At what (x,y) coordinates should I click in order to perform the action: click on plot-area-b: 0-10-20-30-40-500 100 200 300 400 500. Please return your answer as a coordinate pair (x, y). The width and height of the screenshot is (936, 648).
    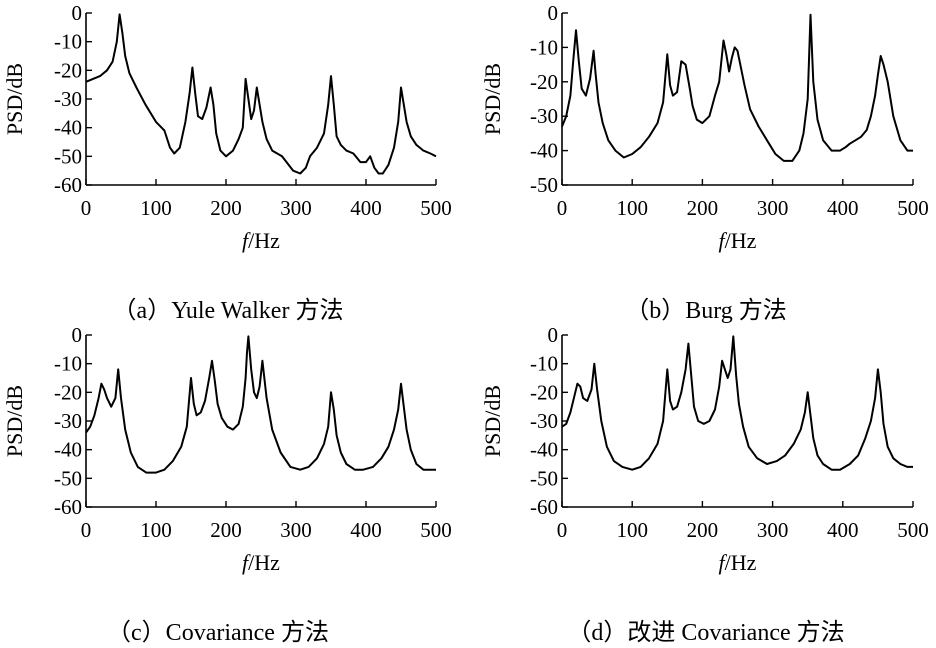
    Looking at the image, I should click on (729, 110).